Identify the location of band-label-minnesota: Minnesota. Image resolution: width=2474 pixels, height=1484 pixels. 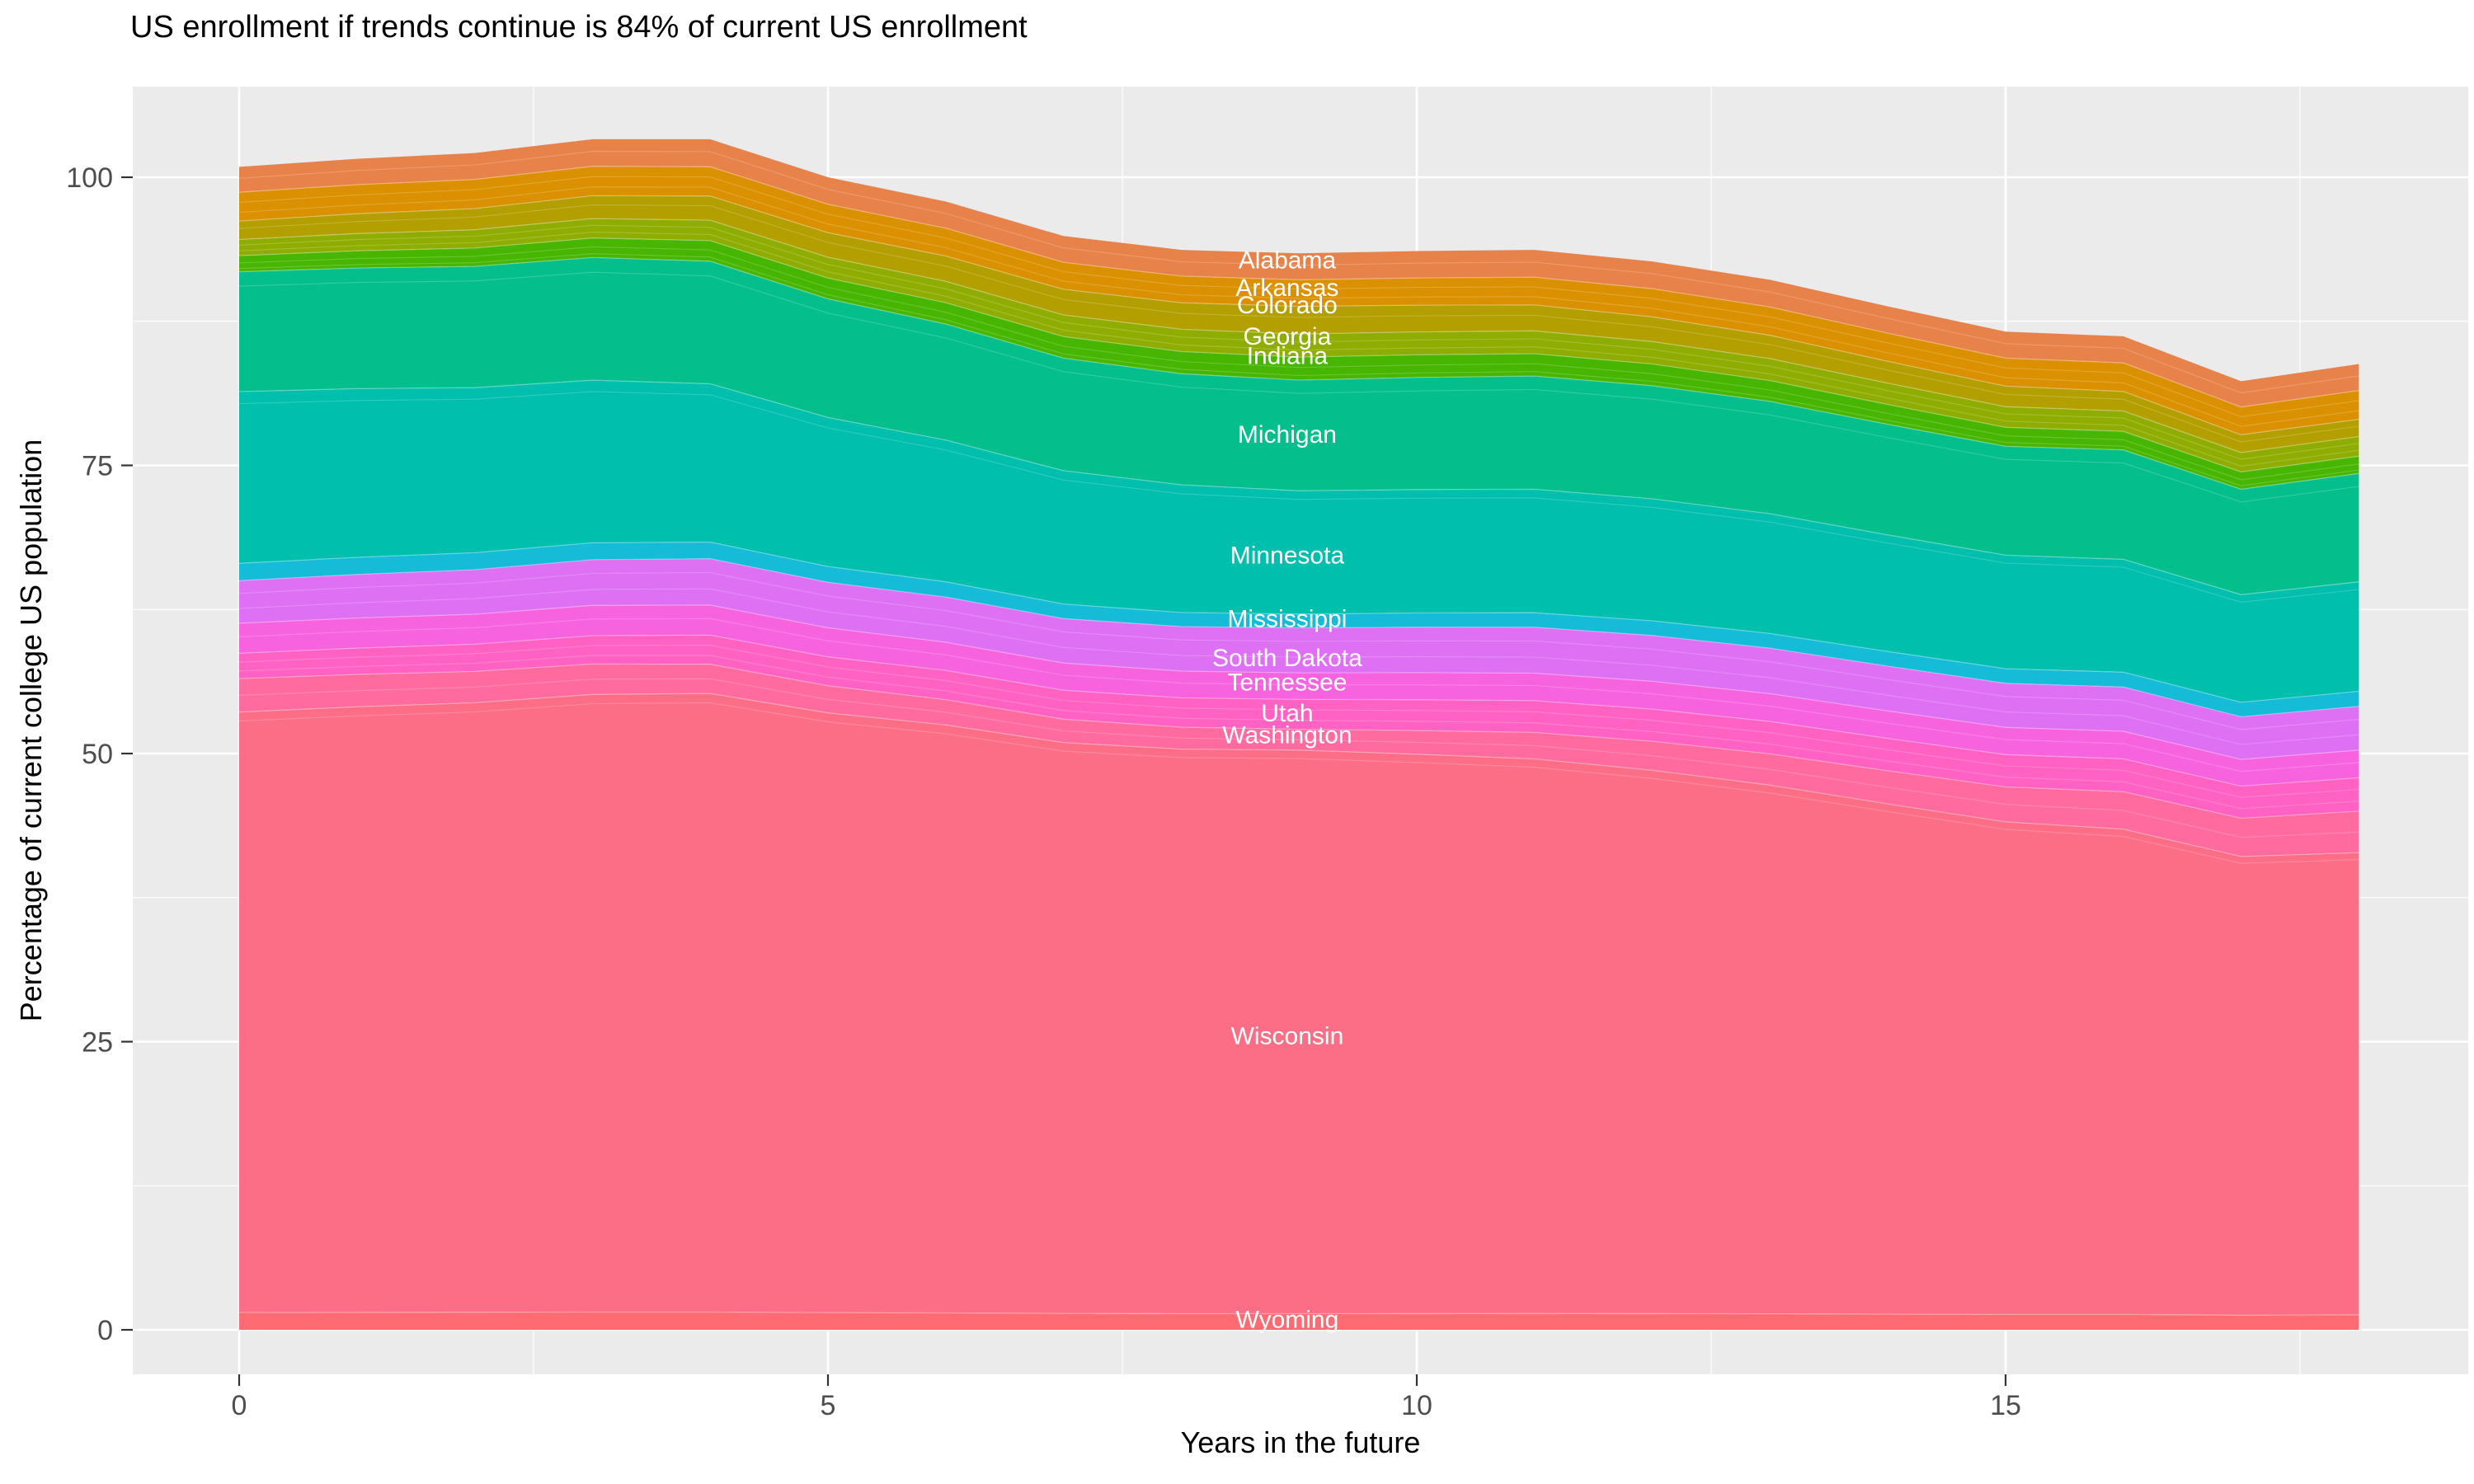
(1287, 556).